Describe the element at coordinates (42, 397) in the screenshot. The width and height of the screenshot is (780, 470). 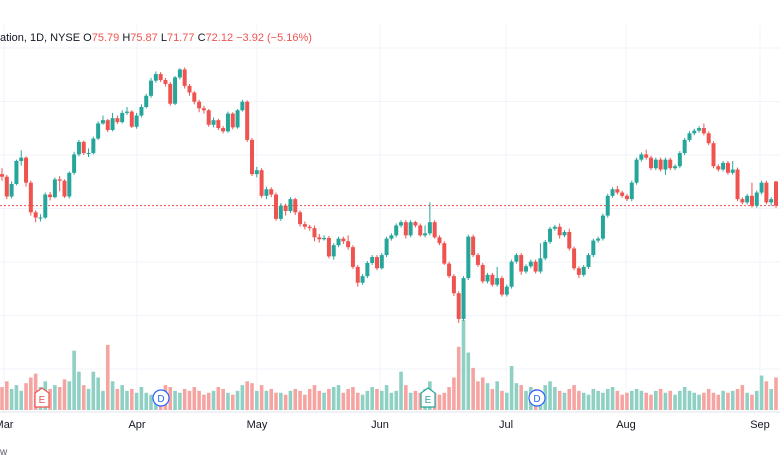
I see `earnings-marker` at that location.